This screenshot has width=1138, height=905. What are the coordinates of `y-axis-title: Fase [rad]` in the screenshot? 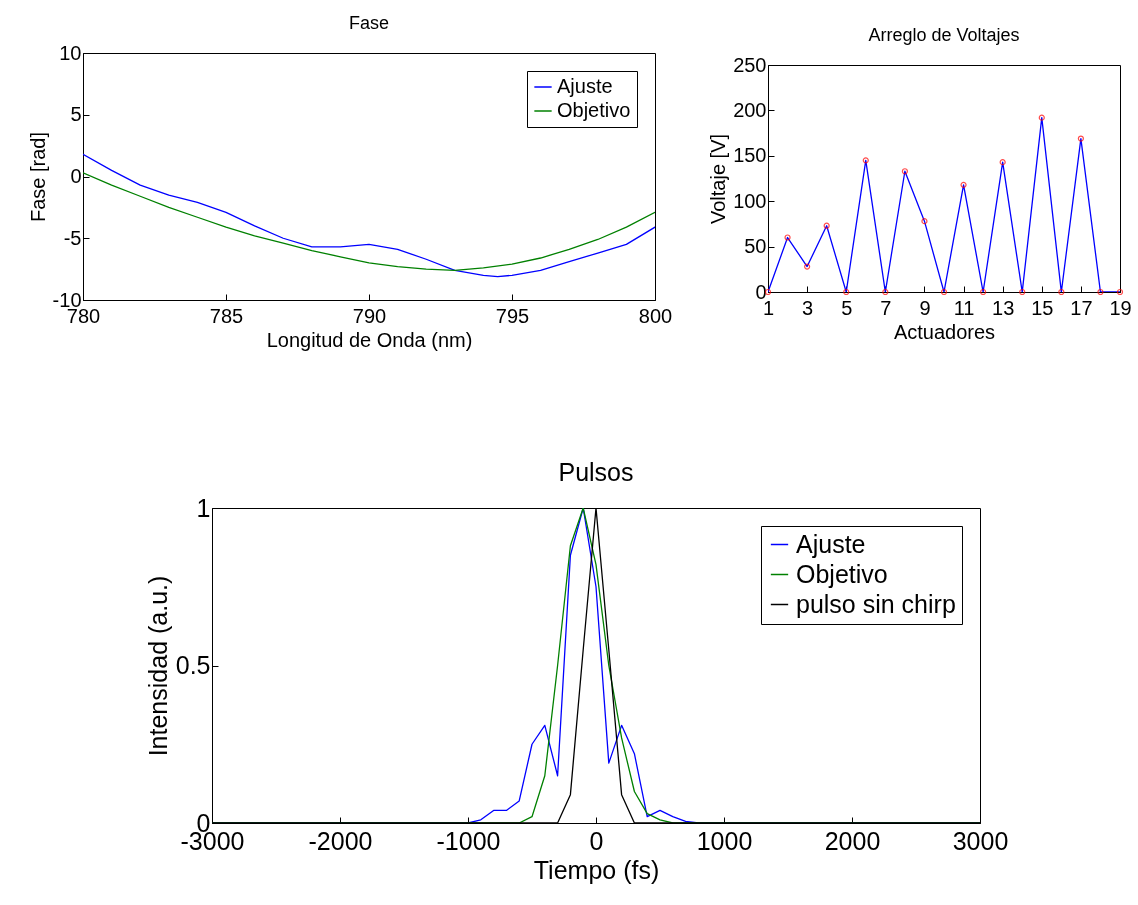 It's located at (37, 177).